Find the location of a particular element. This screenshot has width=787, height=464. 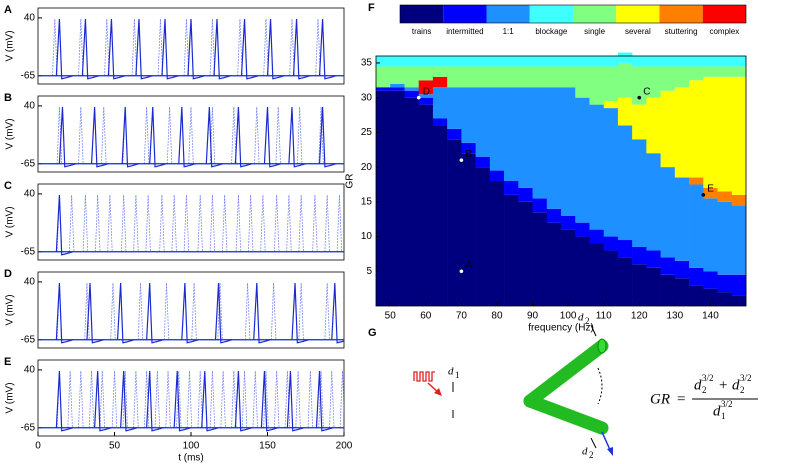

panel-letter: C is located at coordinates (8, 186).